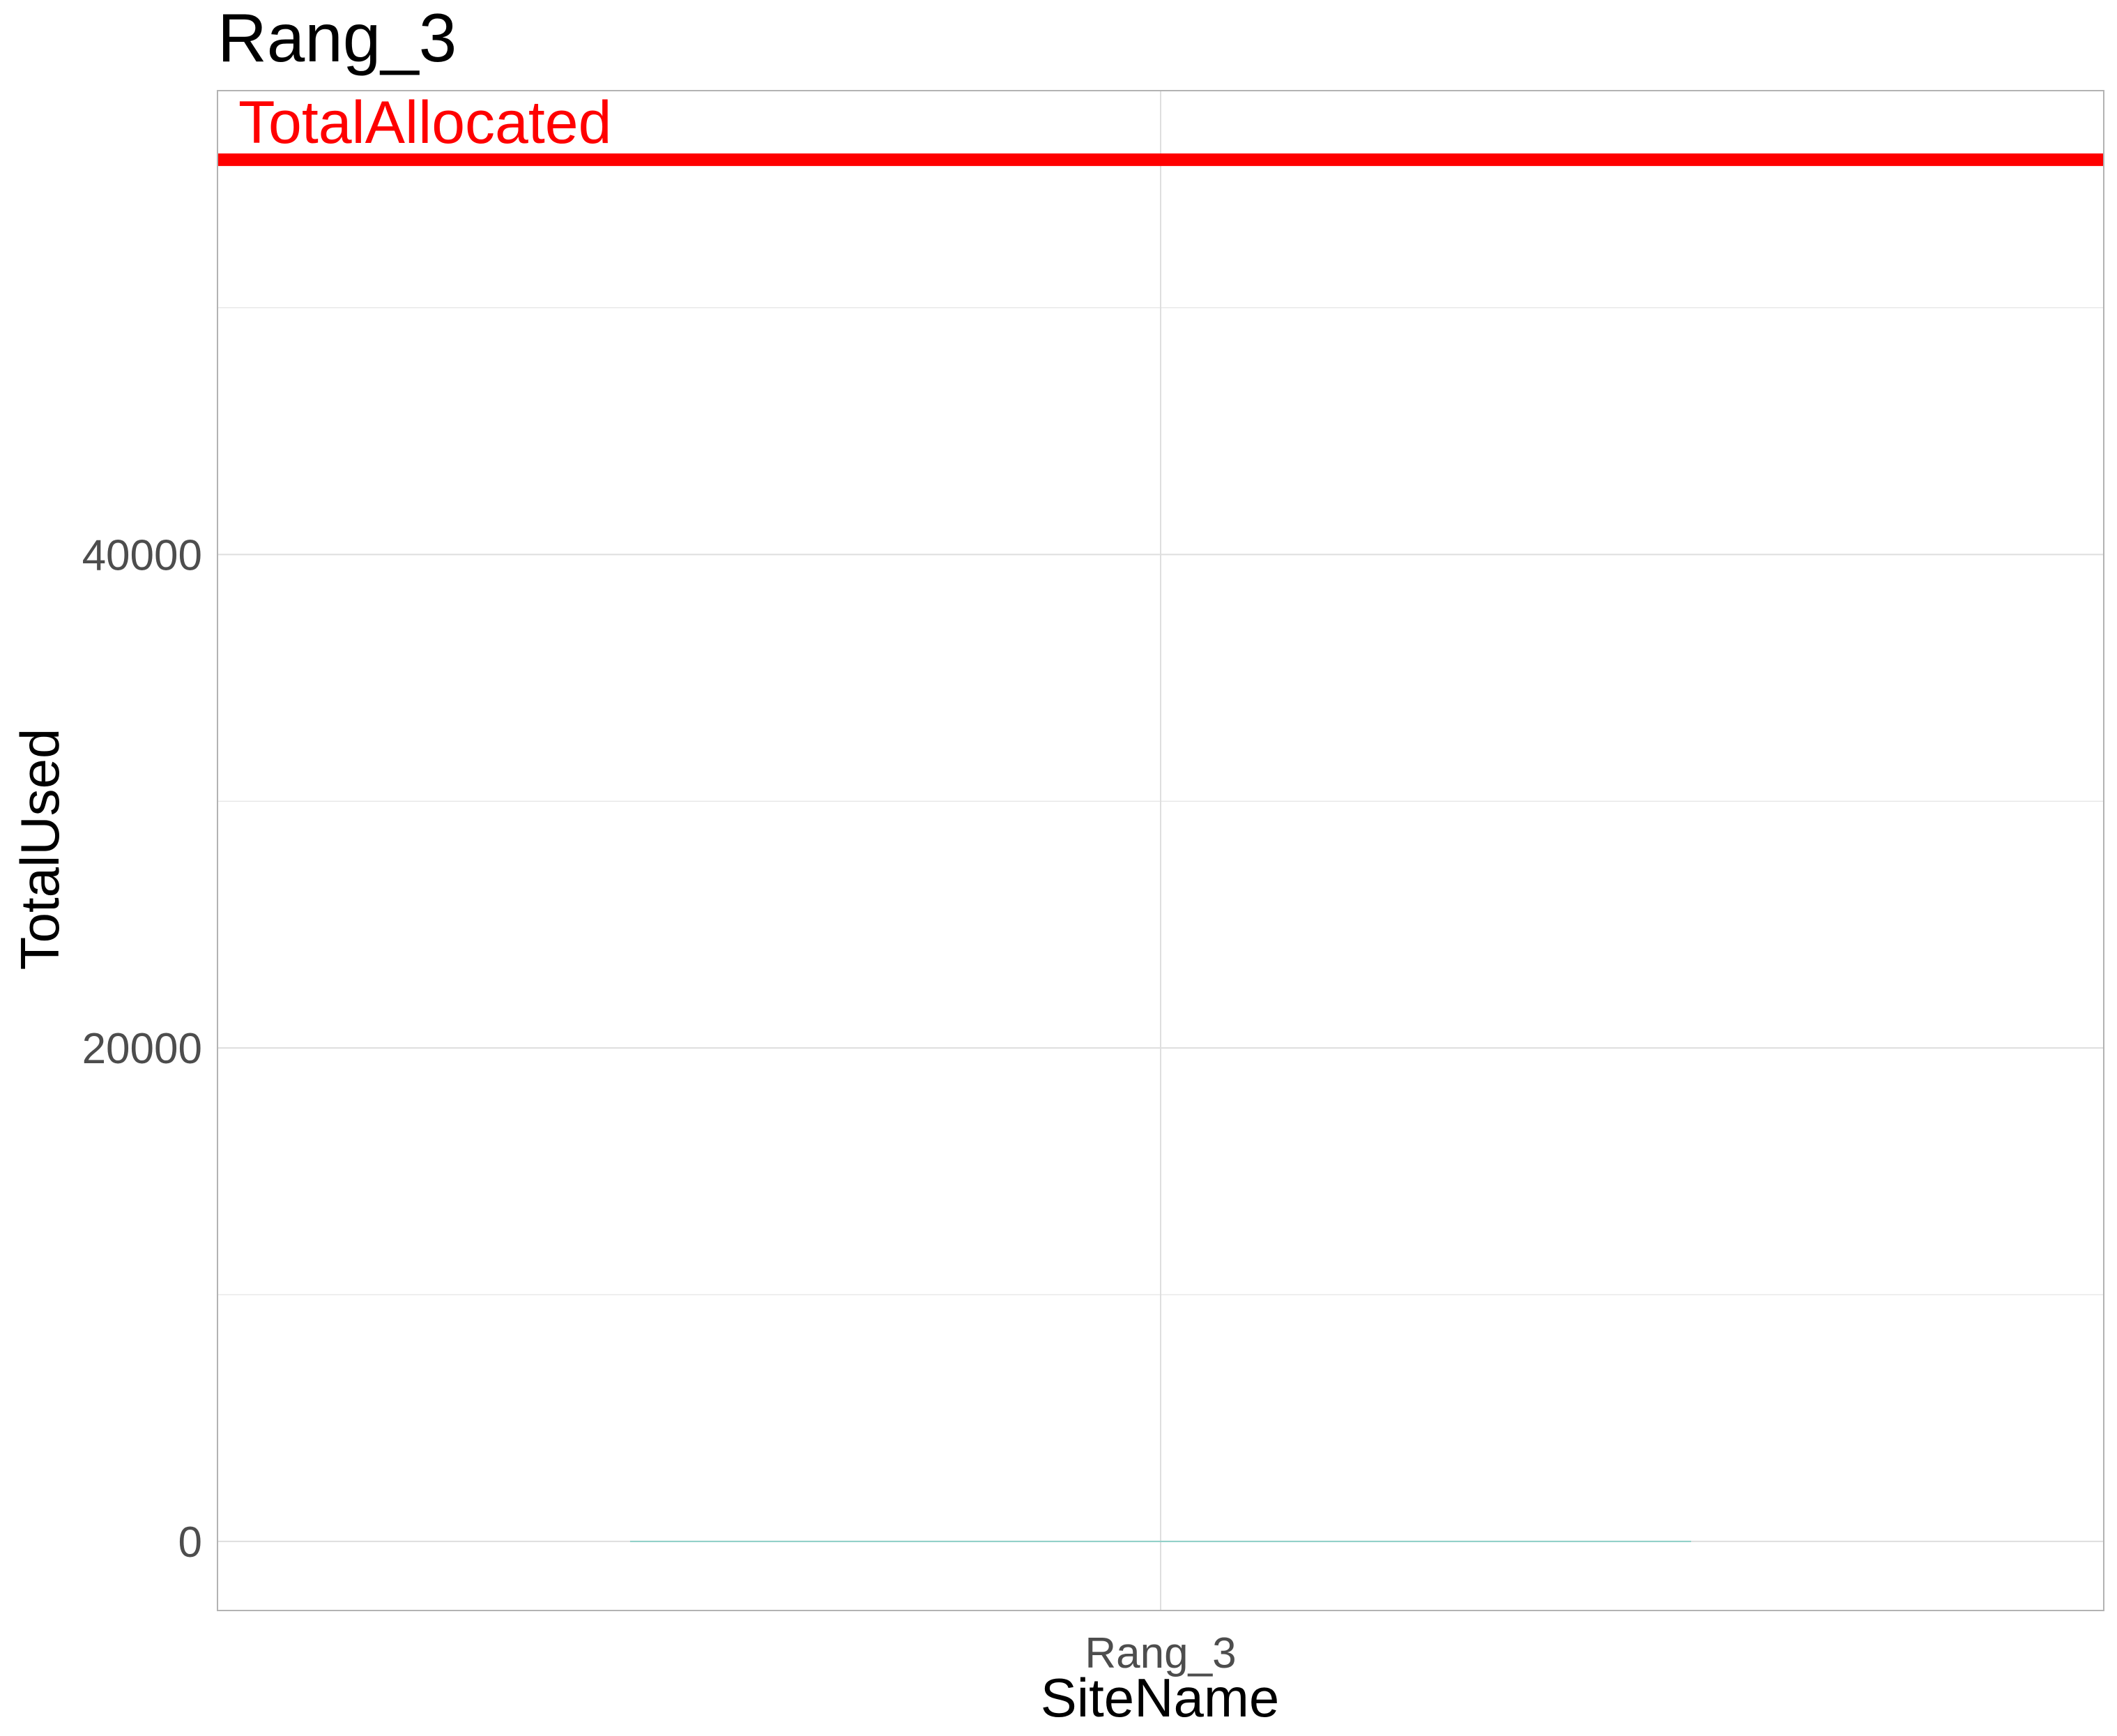 Image resolution: width=2117 pixels, height=1736 pixels. Describe the element at coordinates (142, 555) in the screenshot. I see `y-tick-label: 40000` at that location.